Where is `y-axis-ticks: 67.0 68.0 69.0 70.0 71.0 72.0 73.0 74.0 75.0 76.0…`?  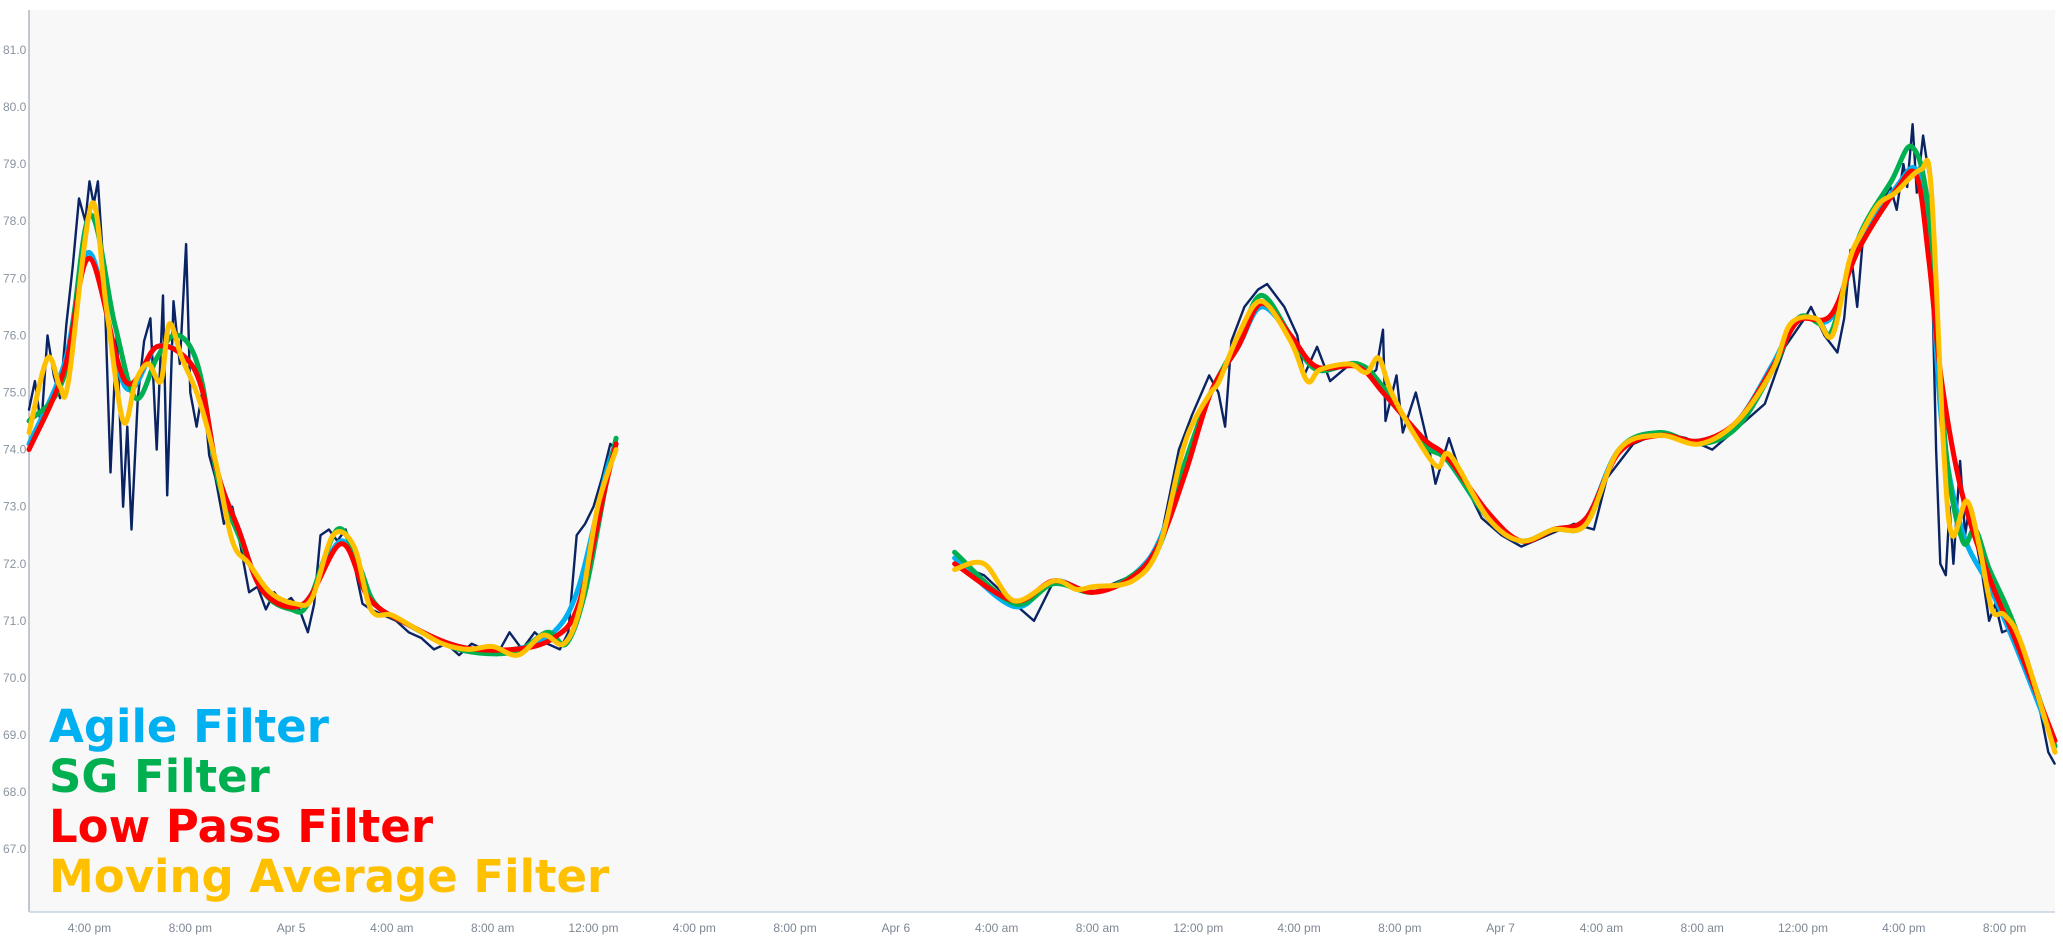
y-axis-ticks: 67.0 68.0 69.0 70.0 71.0 72.0 73.0 74.0 75.0 76.0… is located at coordinates (15, 449).